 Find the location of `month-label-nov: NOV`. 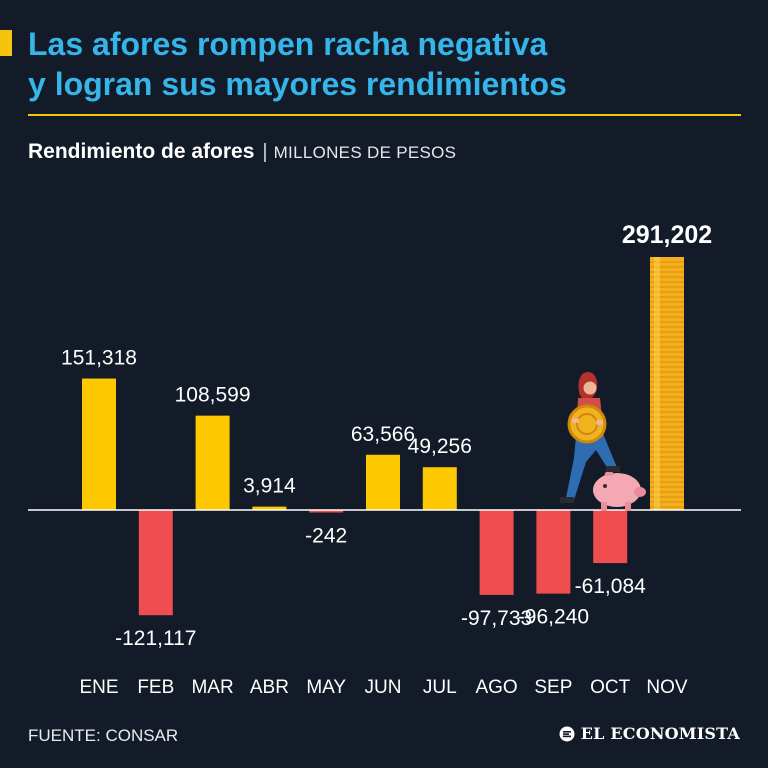

month-label-nov: NOV is located at coordinates (667, 687).